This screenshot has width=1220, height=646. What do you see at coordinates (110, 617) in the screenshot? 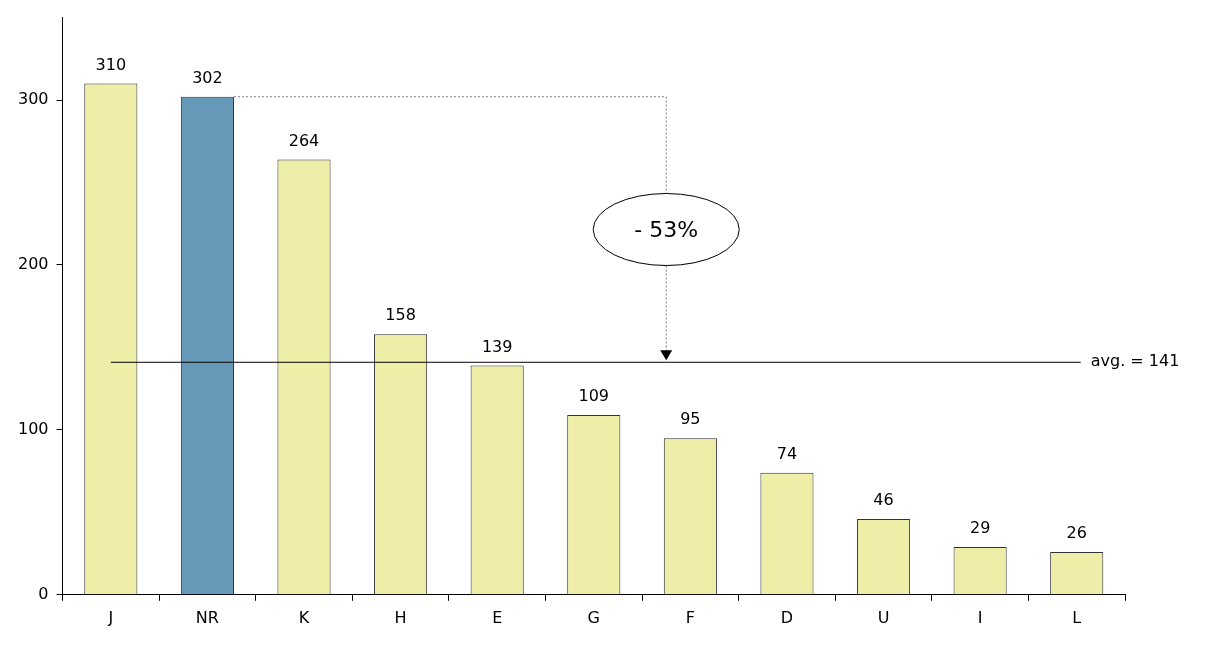
I see `x-tick-label: J` at bounding box center [110, 617].